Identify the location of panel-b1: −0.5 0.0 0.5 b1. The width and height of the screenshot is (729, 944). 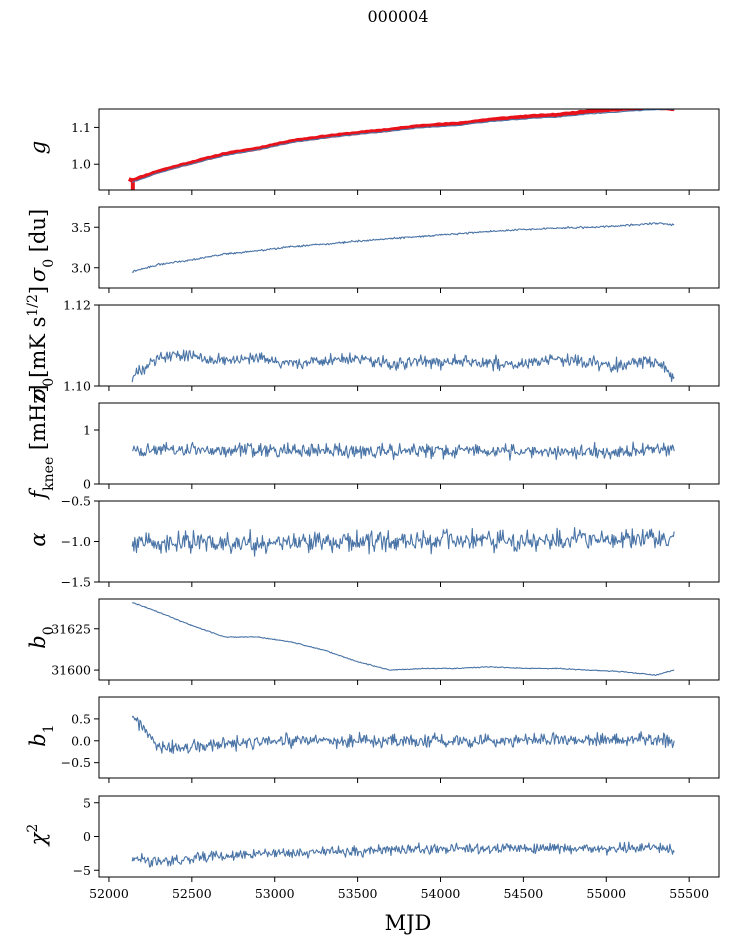
(373, 739).